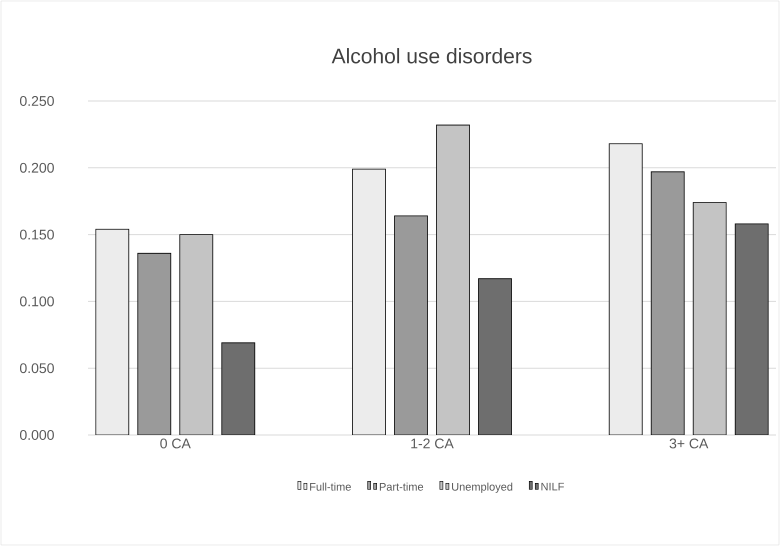  I want to click on x-tick-label: 1-2 CA, so click(432, 443).